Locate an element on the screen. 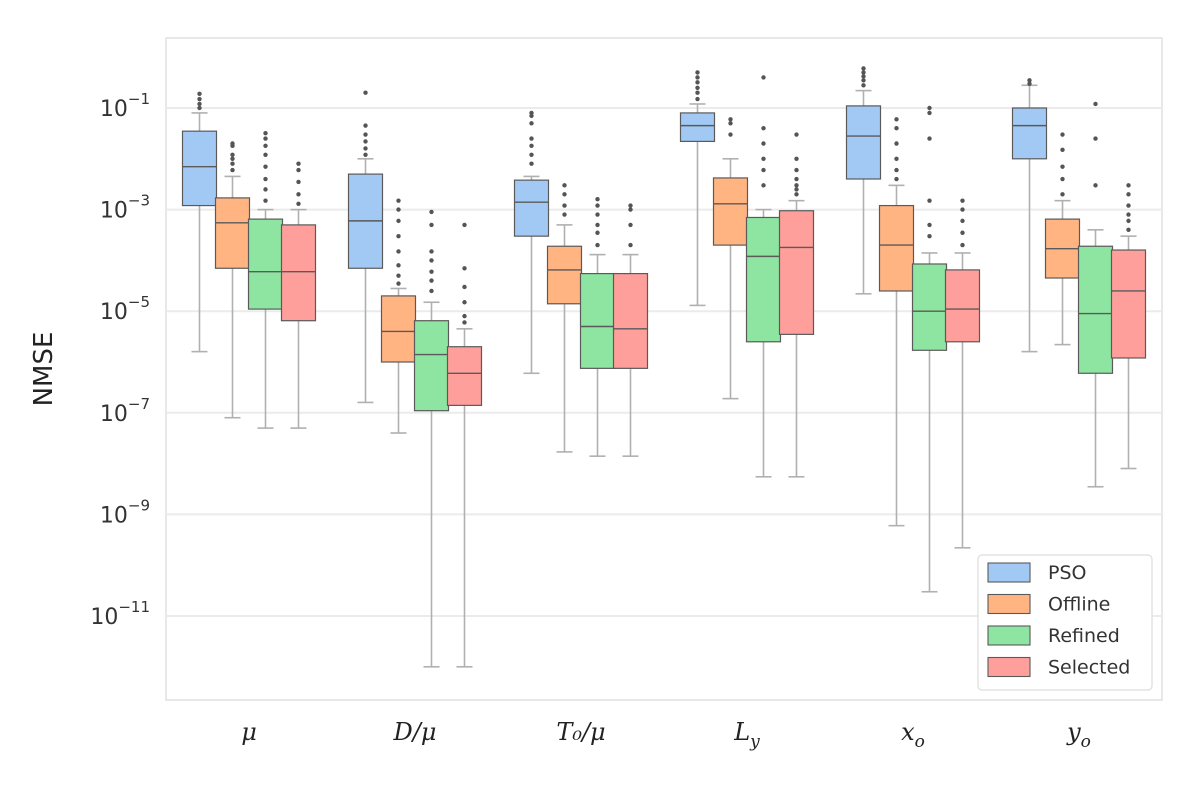 The height and width of the screenshot is (787, 1200). y-tick-exponent: −11 is located at coordinates (134, 607).